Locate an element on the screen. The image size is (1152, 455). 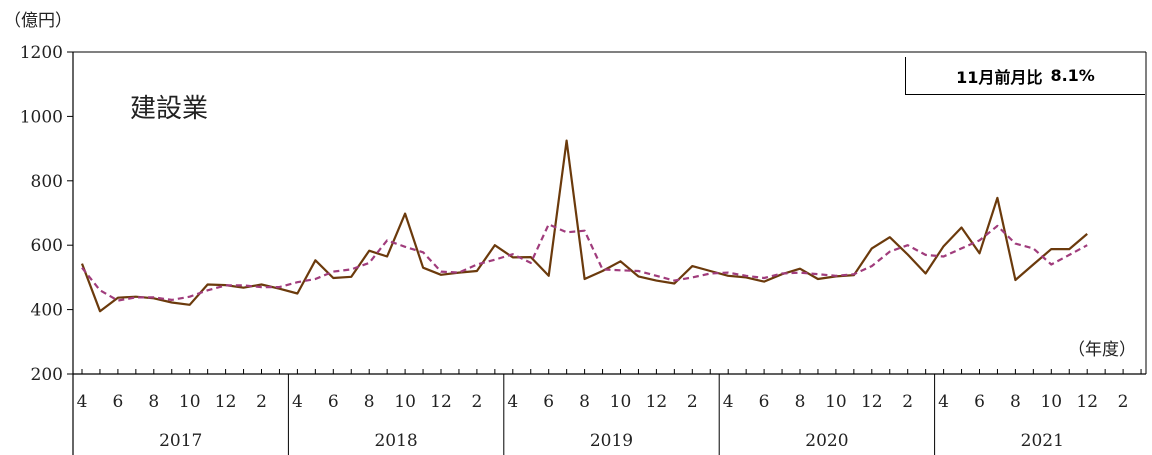
y-tick-label: 400 is located at coordinates (47, 311).